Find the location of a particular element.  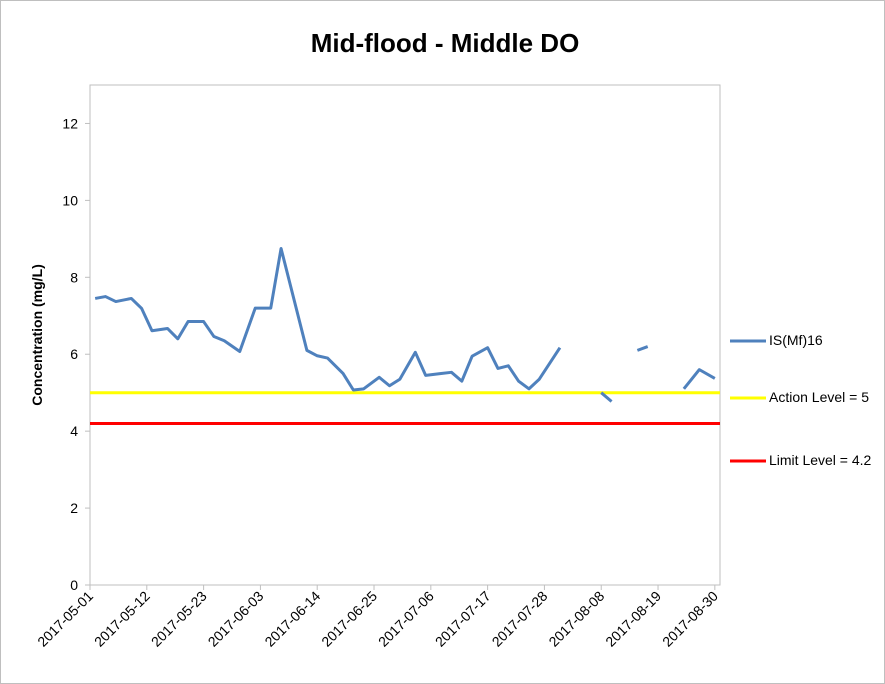

y-tick-label: 6 is located at coordinates (74, 354).